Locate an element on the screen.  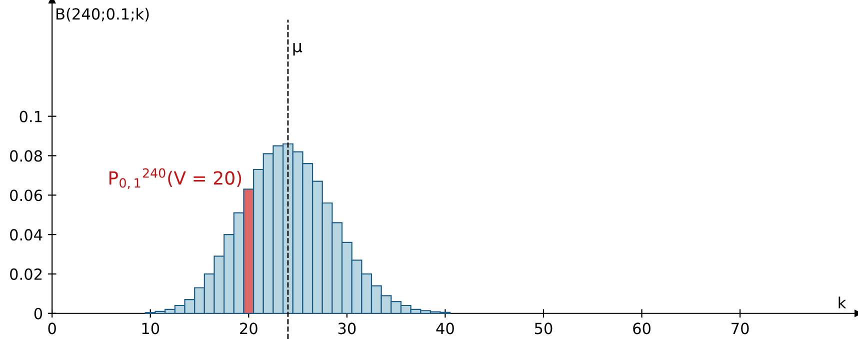
x-tick-label: 60 is located at coordinates (641, 328).